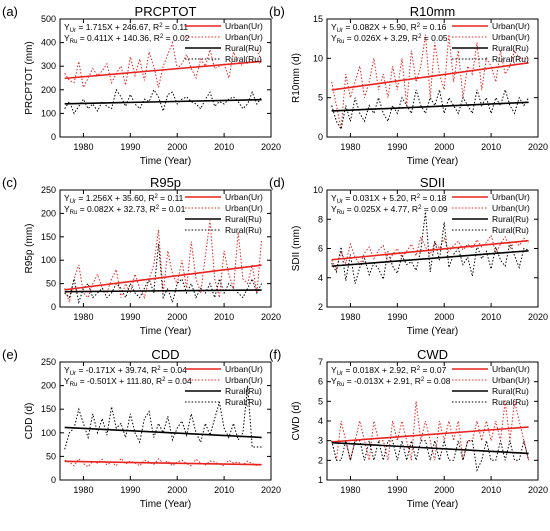 The width and height of the screenshot is (550, 531). I want to click on panel-title: CWD, so click(432, 354).